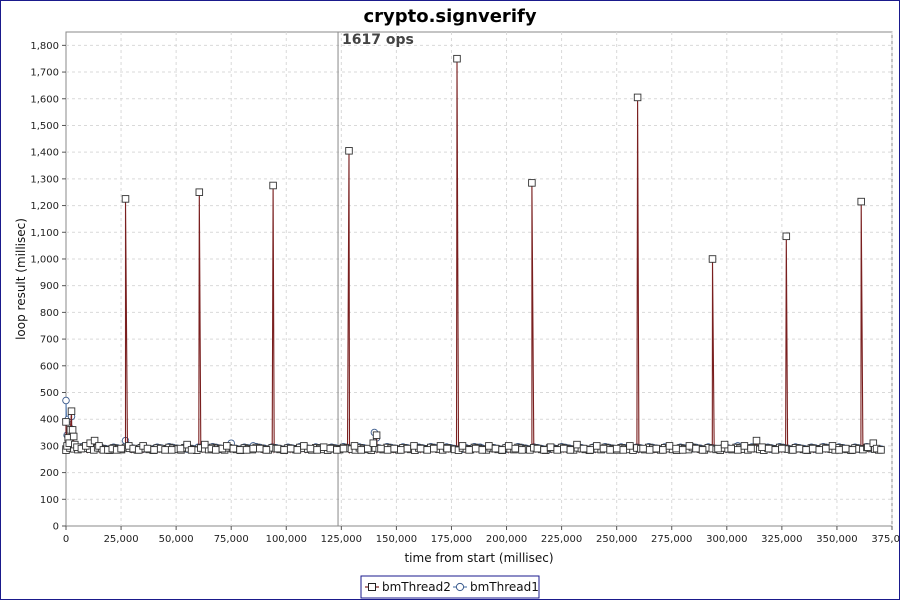  Describe the element at coordinates (44, 99) in the screenshot. I see `y-tick-label: 1,600` at that location.